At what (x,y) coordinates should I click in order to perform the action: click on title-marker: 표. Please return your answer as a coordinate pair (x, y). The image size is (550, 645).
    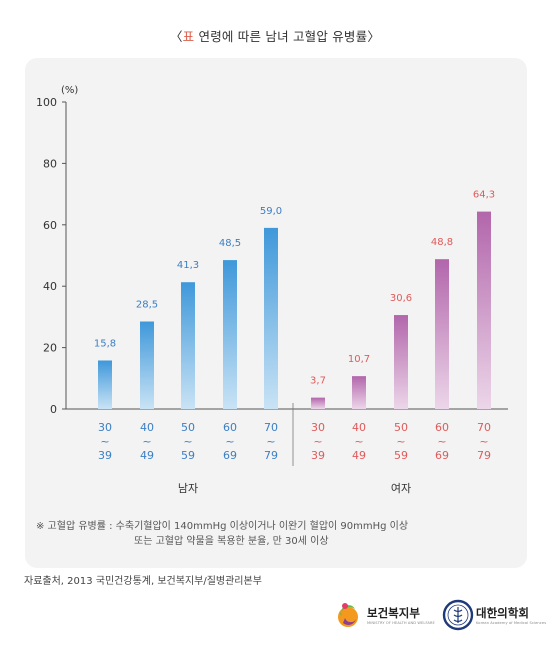
    Looking at the image, I should click on (188, 36).